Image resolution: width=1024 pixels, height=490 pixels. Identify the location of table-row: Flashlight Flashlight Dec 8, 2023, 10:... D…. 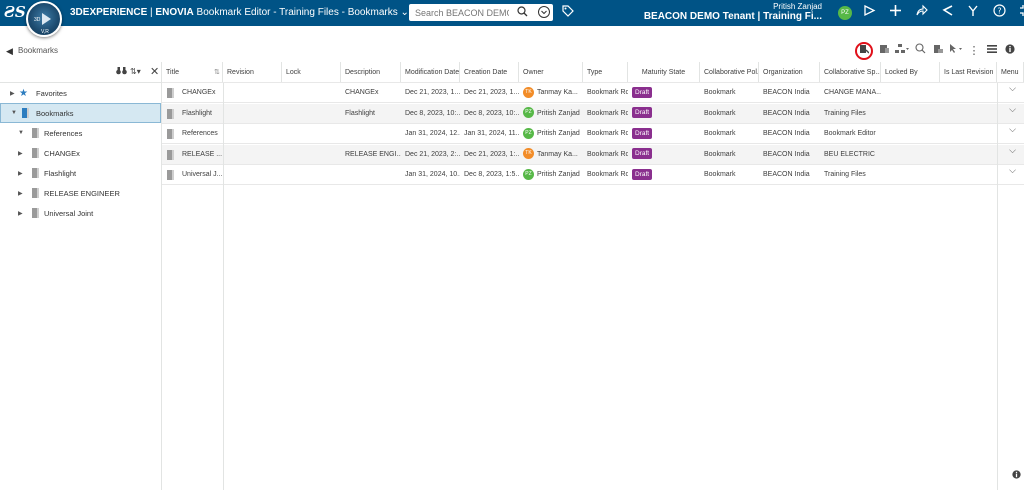
(593, 113).